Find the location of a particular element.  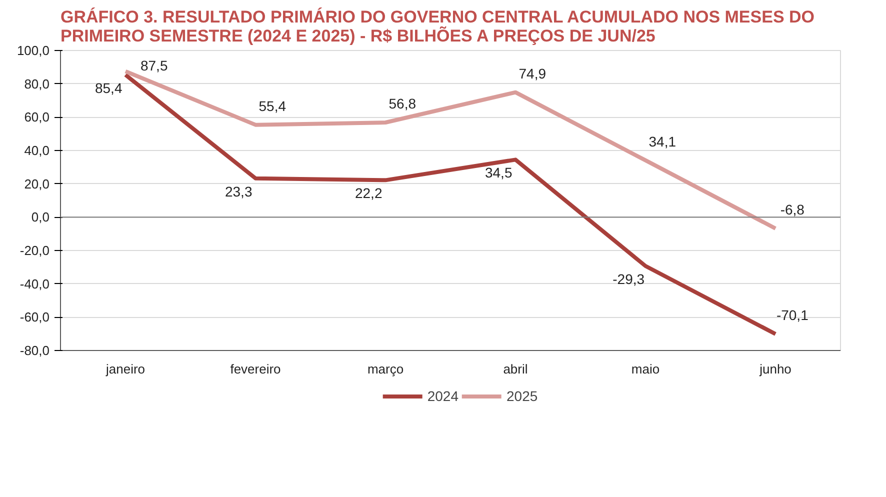

x-tick-label: janeiro is located at coordinates (125, 369).